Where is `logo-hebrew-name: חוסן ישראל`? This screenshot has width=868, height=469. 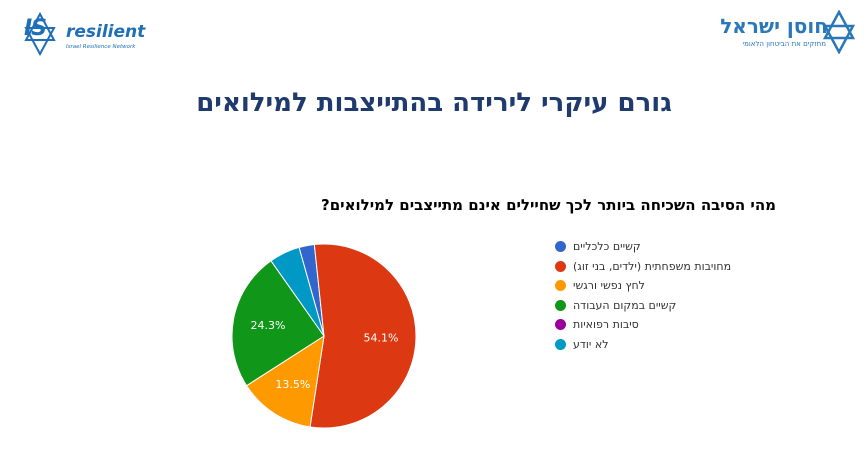
logo-hebrew-name: חוסן ישראל is located at coordinates (774, 26).